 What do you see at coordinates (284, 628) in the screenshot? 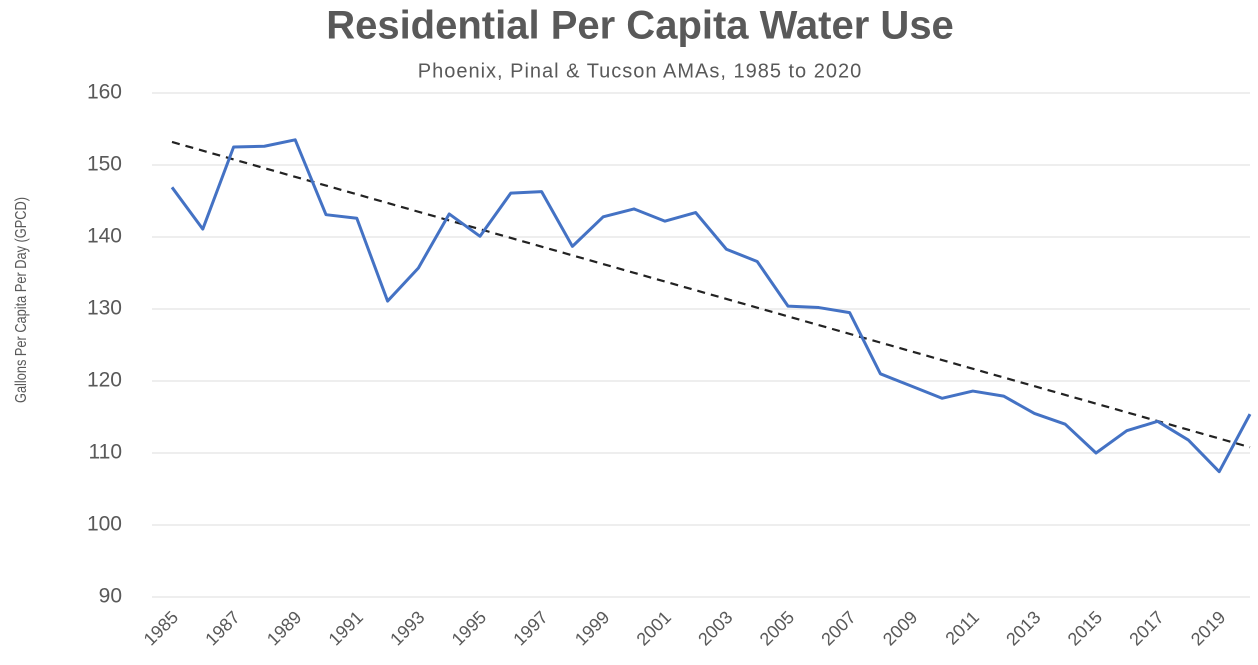
I see `x-tick-label: 1989` at bounding box center [284, 628].